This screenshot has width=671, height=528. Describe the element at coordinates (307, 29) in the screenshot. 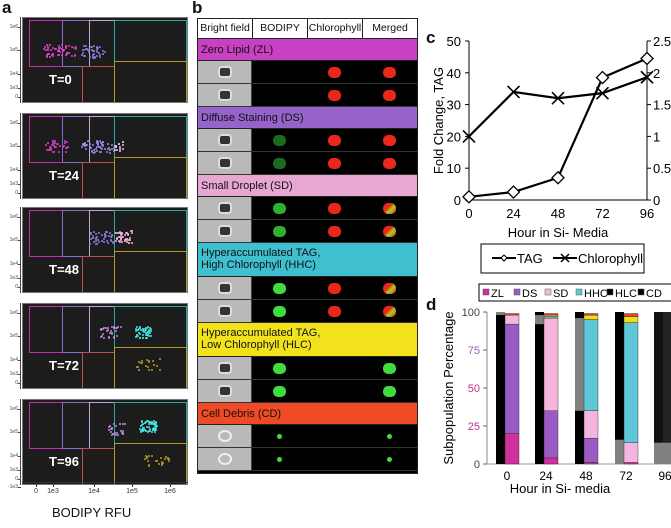

I see `panel-b-header: Bright field BODIPY Chlorophyll Merged` at that location.